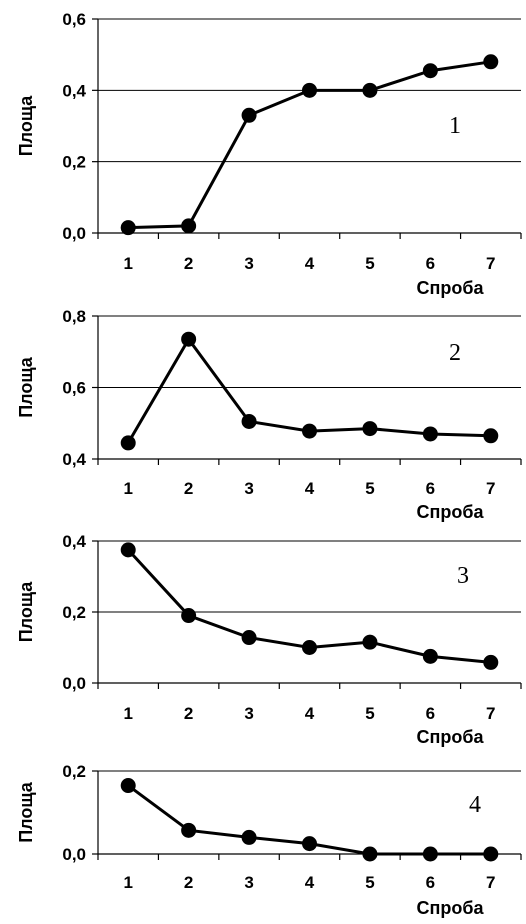 The image size is (526, 924). I want to click on chart-1-ytick-label: 0,4, so click(74, 90).